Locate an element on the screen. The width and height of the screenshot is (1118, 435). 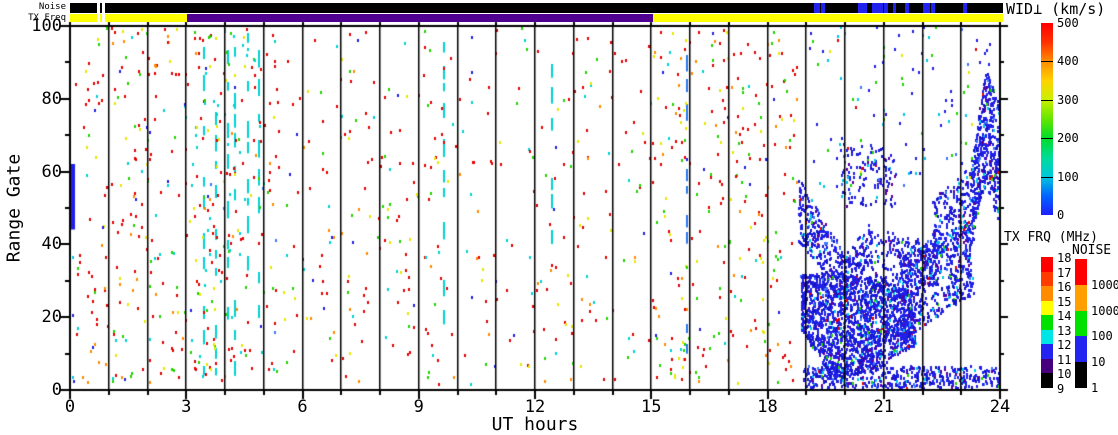
x-tick-label: 18 is located at coordinates (767, 407).